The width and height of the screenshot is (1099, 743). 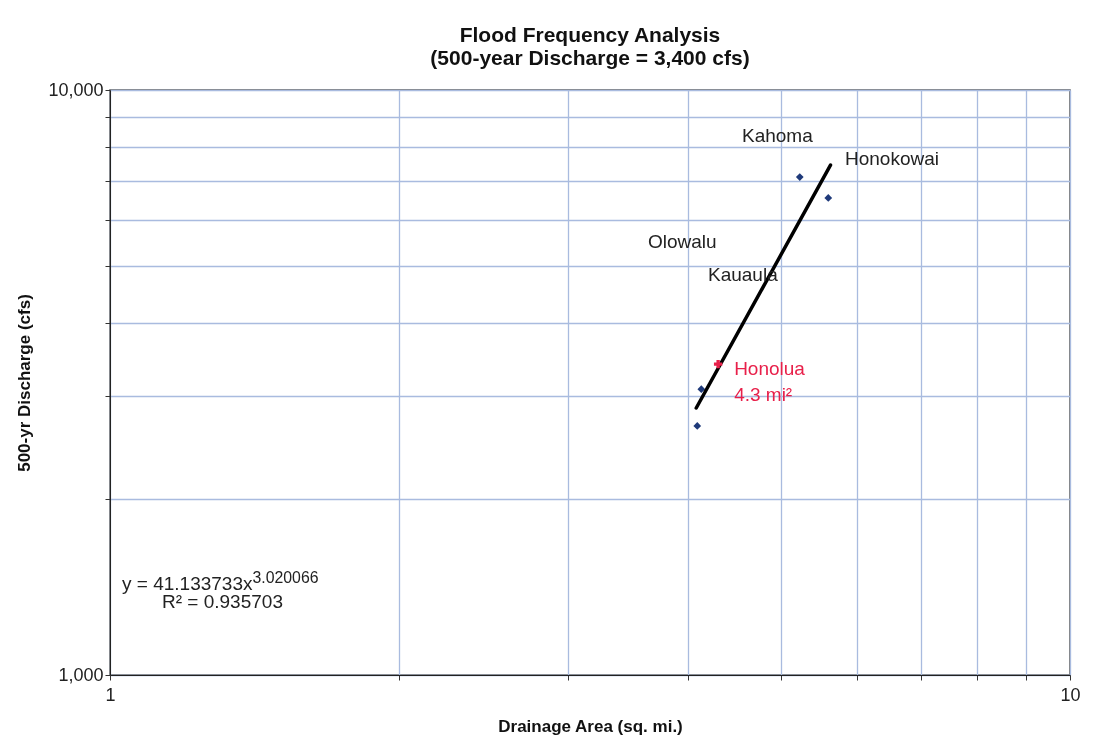 I want to click on chart-subtitle: (500-year Discharge = 3,400 cfs), so click(x=590, y=57).